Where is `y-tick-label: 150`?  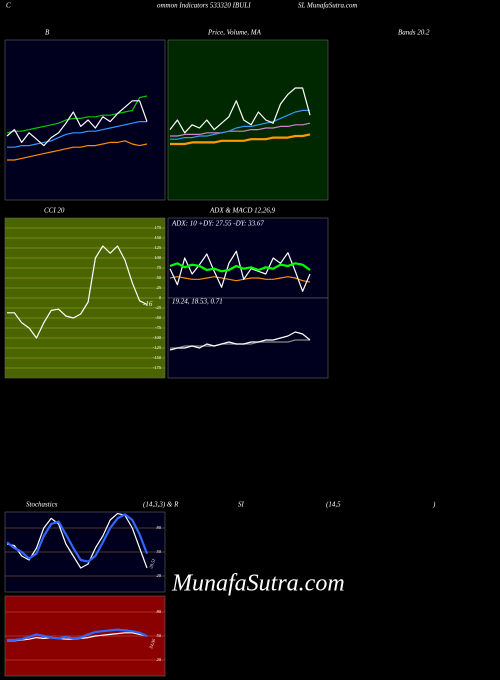 y-tick-label: 150 is located at coordinates (158, 237).